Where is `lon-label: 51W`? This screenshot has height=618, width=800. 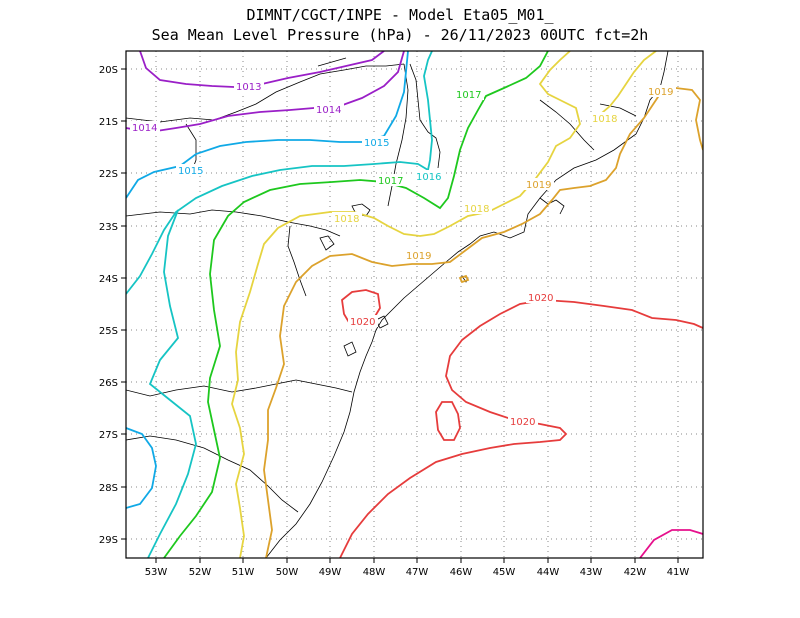
lon-label: 51W is located at coordinates (243, 572).